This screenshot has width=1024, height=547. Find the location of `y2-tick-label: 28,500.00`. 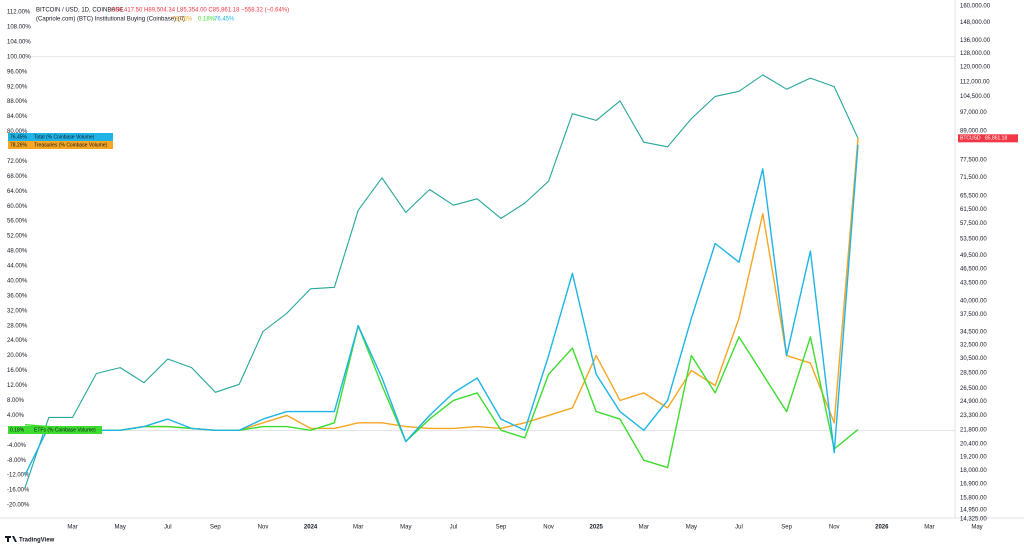

y2-tick-label: 28,500.00 is located at coordinates (973, 373).